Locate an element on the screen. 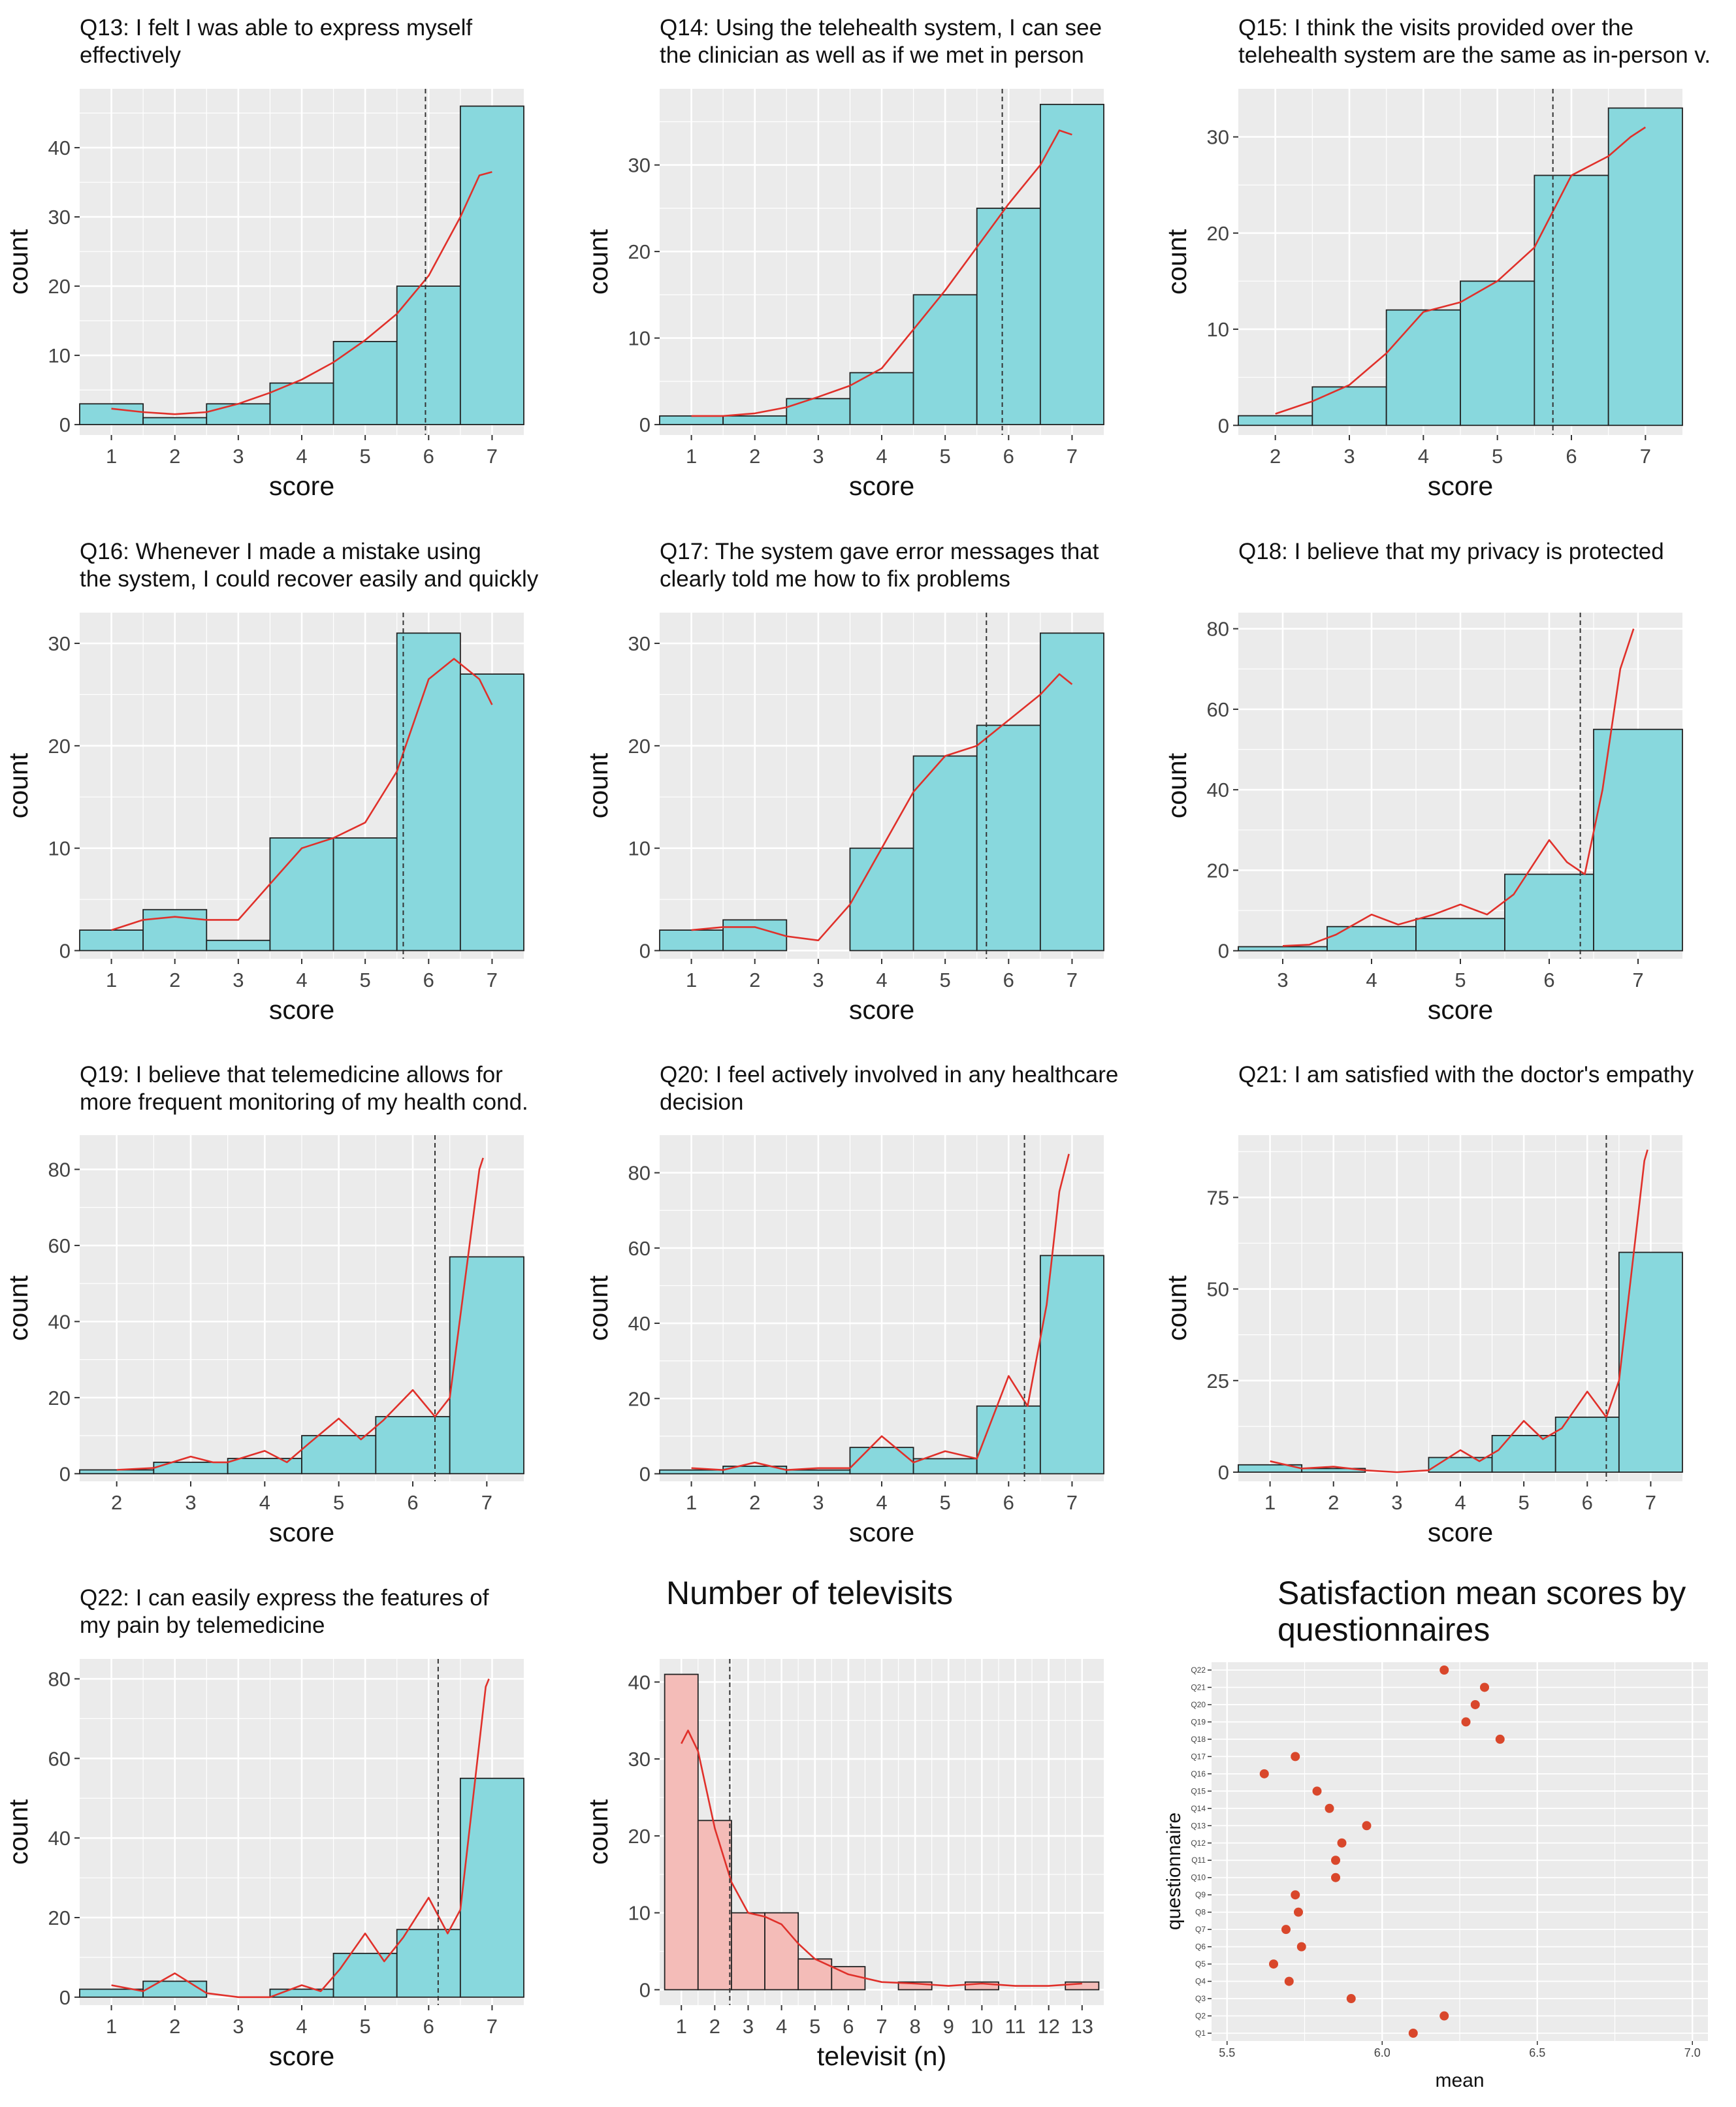  chart-title: Q17: The system gave error messages that is located at coordinates (879, 551).